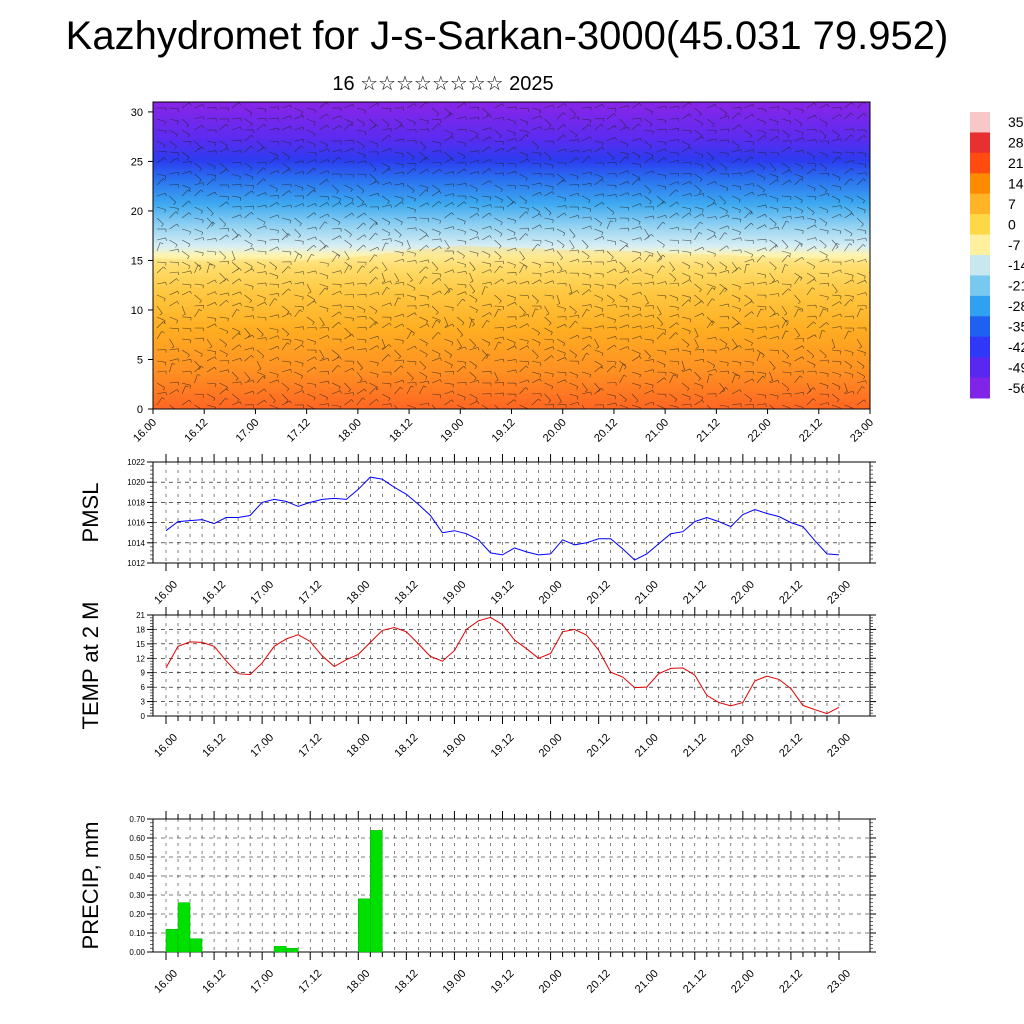  What do you see at coordinates (136, 502) in the screenshot?
I see `y-tick-label: 1018` at bounding box center [136, 502].